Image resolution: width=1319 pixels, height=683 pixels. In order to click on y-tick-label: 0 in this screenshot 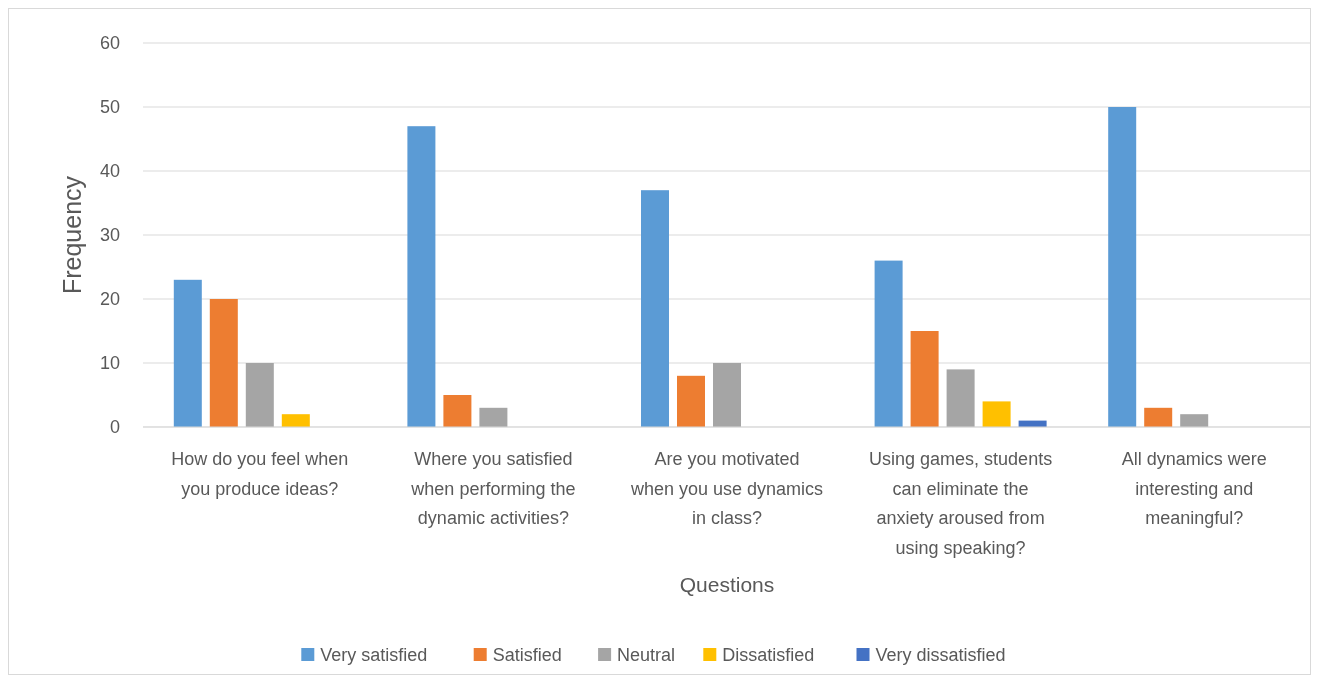, I will do `click(114, 427)`.